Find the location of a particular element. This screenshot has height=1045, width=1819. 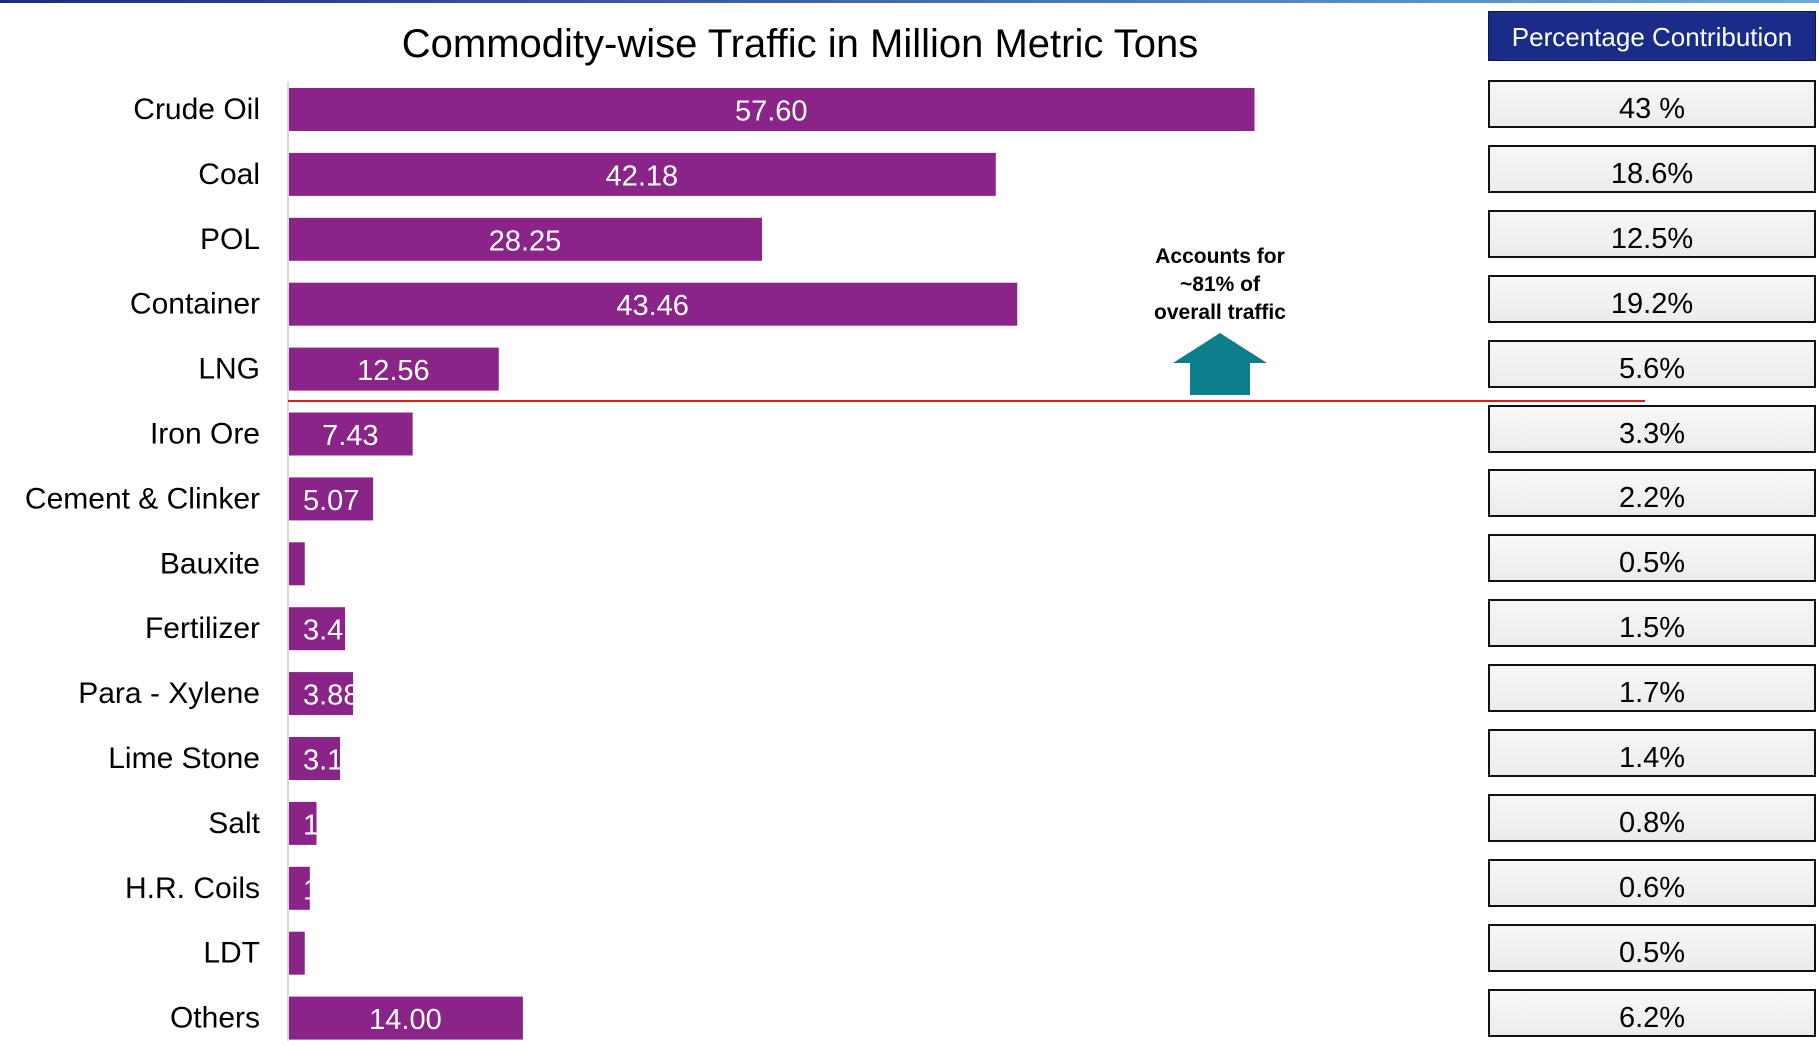

category-label: Others is located at coordinates (215, 1018).